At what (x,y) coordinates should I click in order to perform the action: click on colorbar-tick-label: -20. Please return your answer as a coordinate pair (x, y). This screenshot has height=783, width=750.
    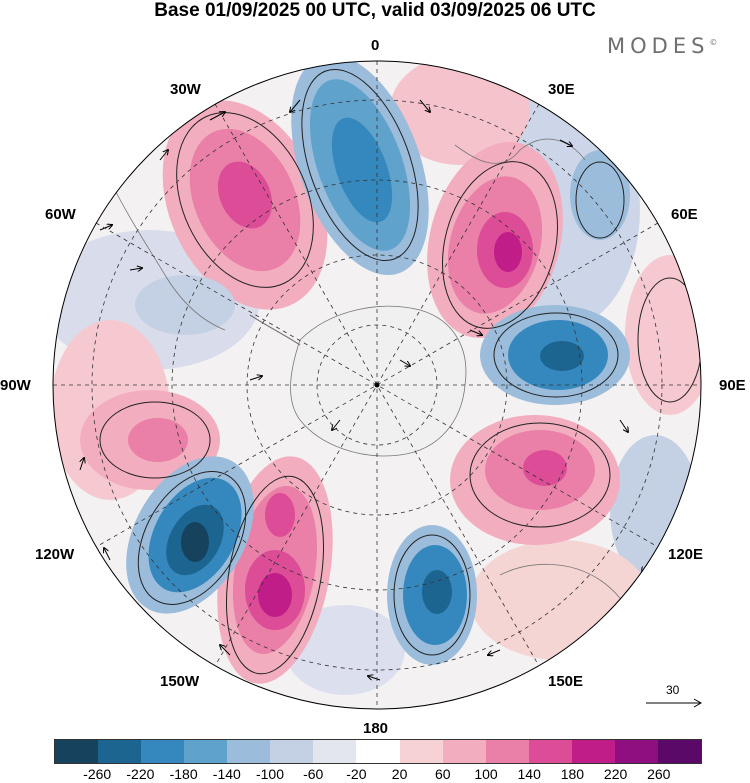
    Looking at the image, I should click on (356, 774).